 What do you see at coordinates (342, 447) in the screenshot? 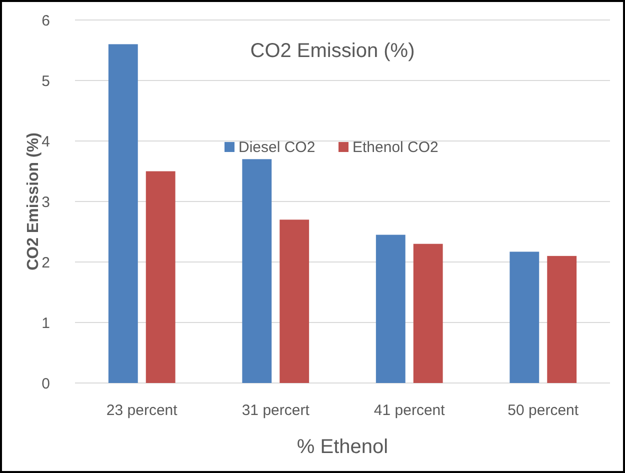
I see `x-axis-title: % Ethenol` at bounding box center [342, 447].